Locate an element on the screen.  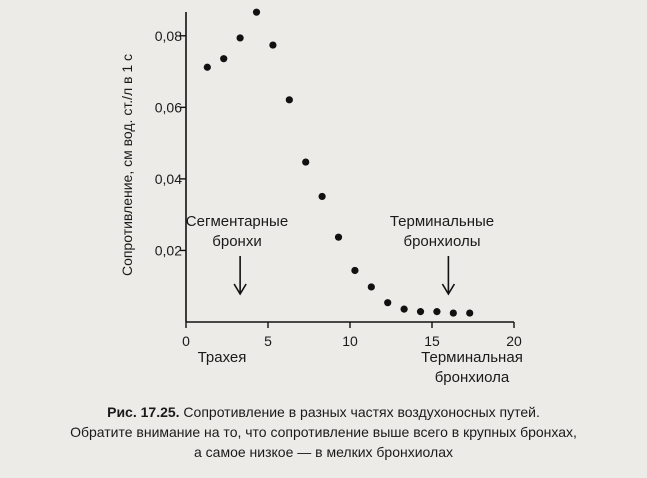
x-tick-label: 10 is located at coordinates (350, 341).